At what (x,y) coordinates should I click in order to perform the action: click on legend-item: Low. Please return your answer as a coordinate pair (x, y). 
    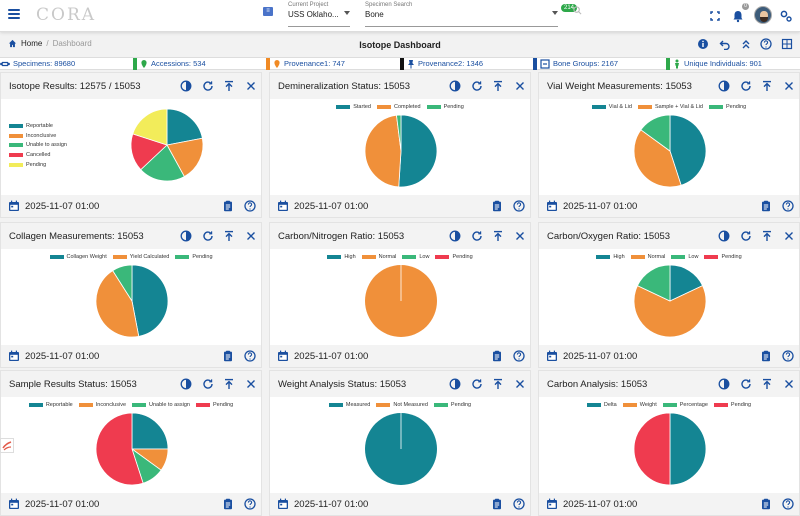
    Looking at the image, I should click on (684, 257).